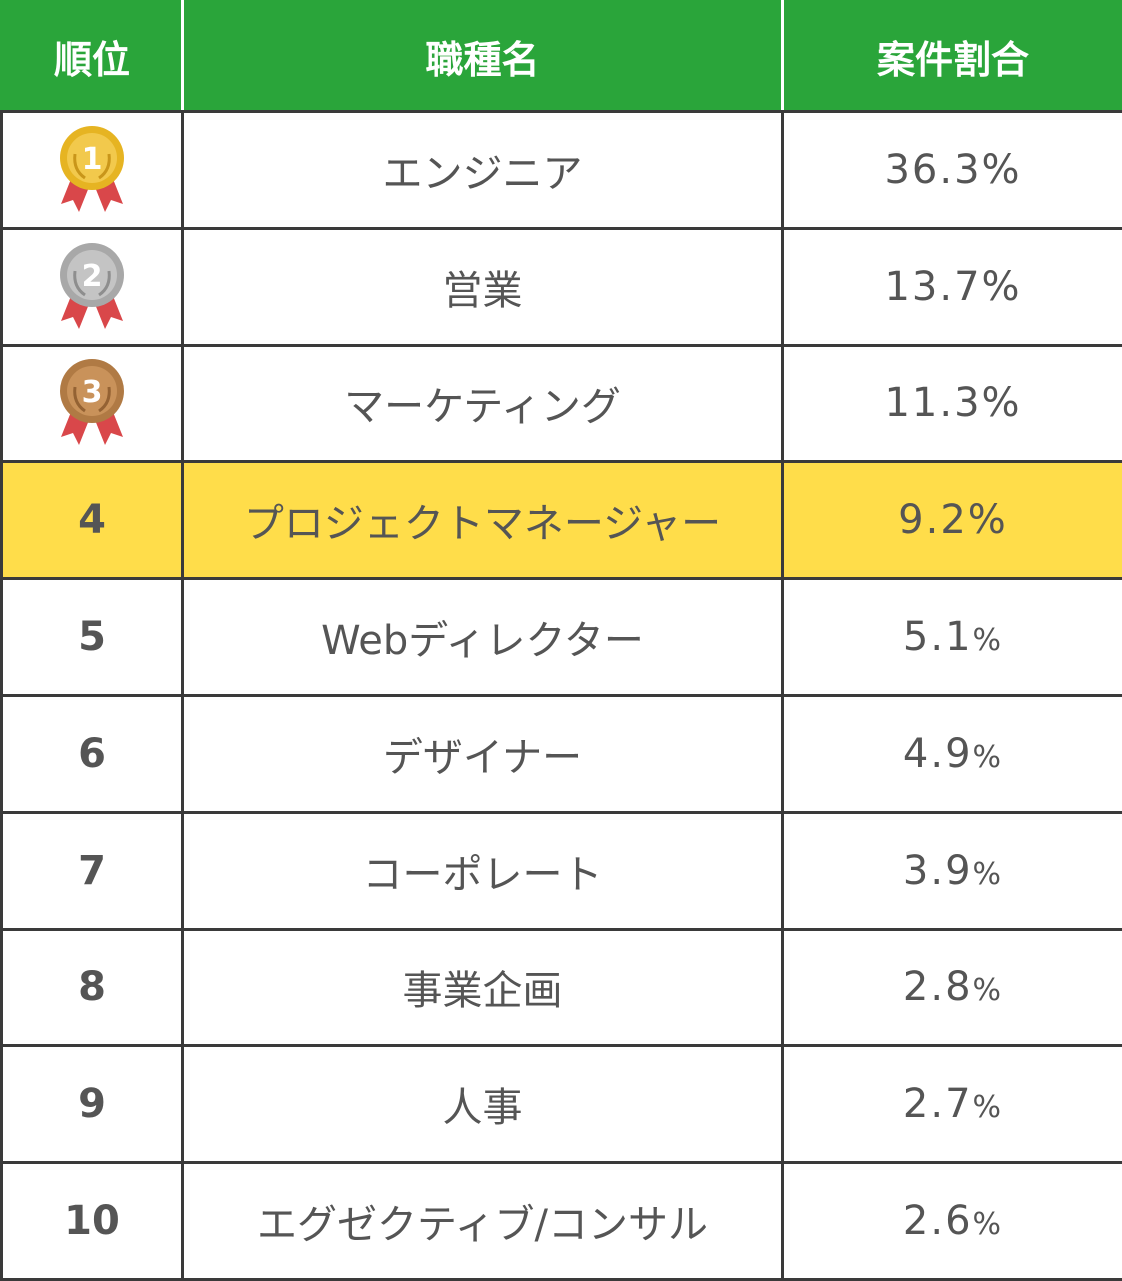 The height and width of the screenshot is (1281, 1122). Describe the element at coordinates (92, 637) in the screenshot. I see `rank-cell: 5` at that location.